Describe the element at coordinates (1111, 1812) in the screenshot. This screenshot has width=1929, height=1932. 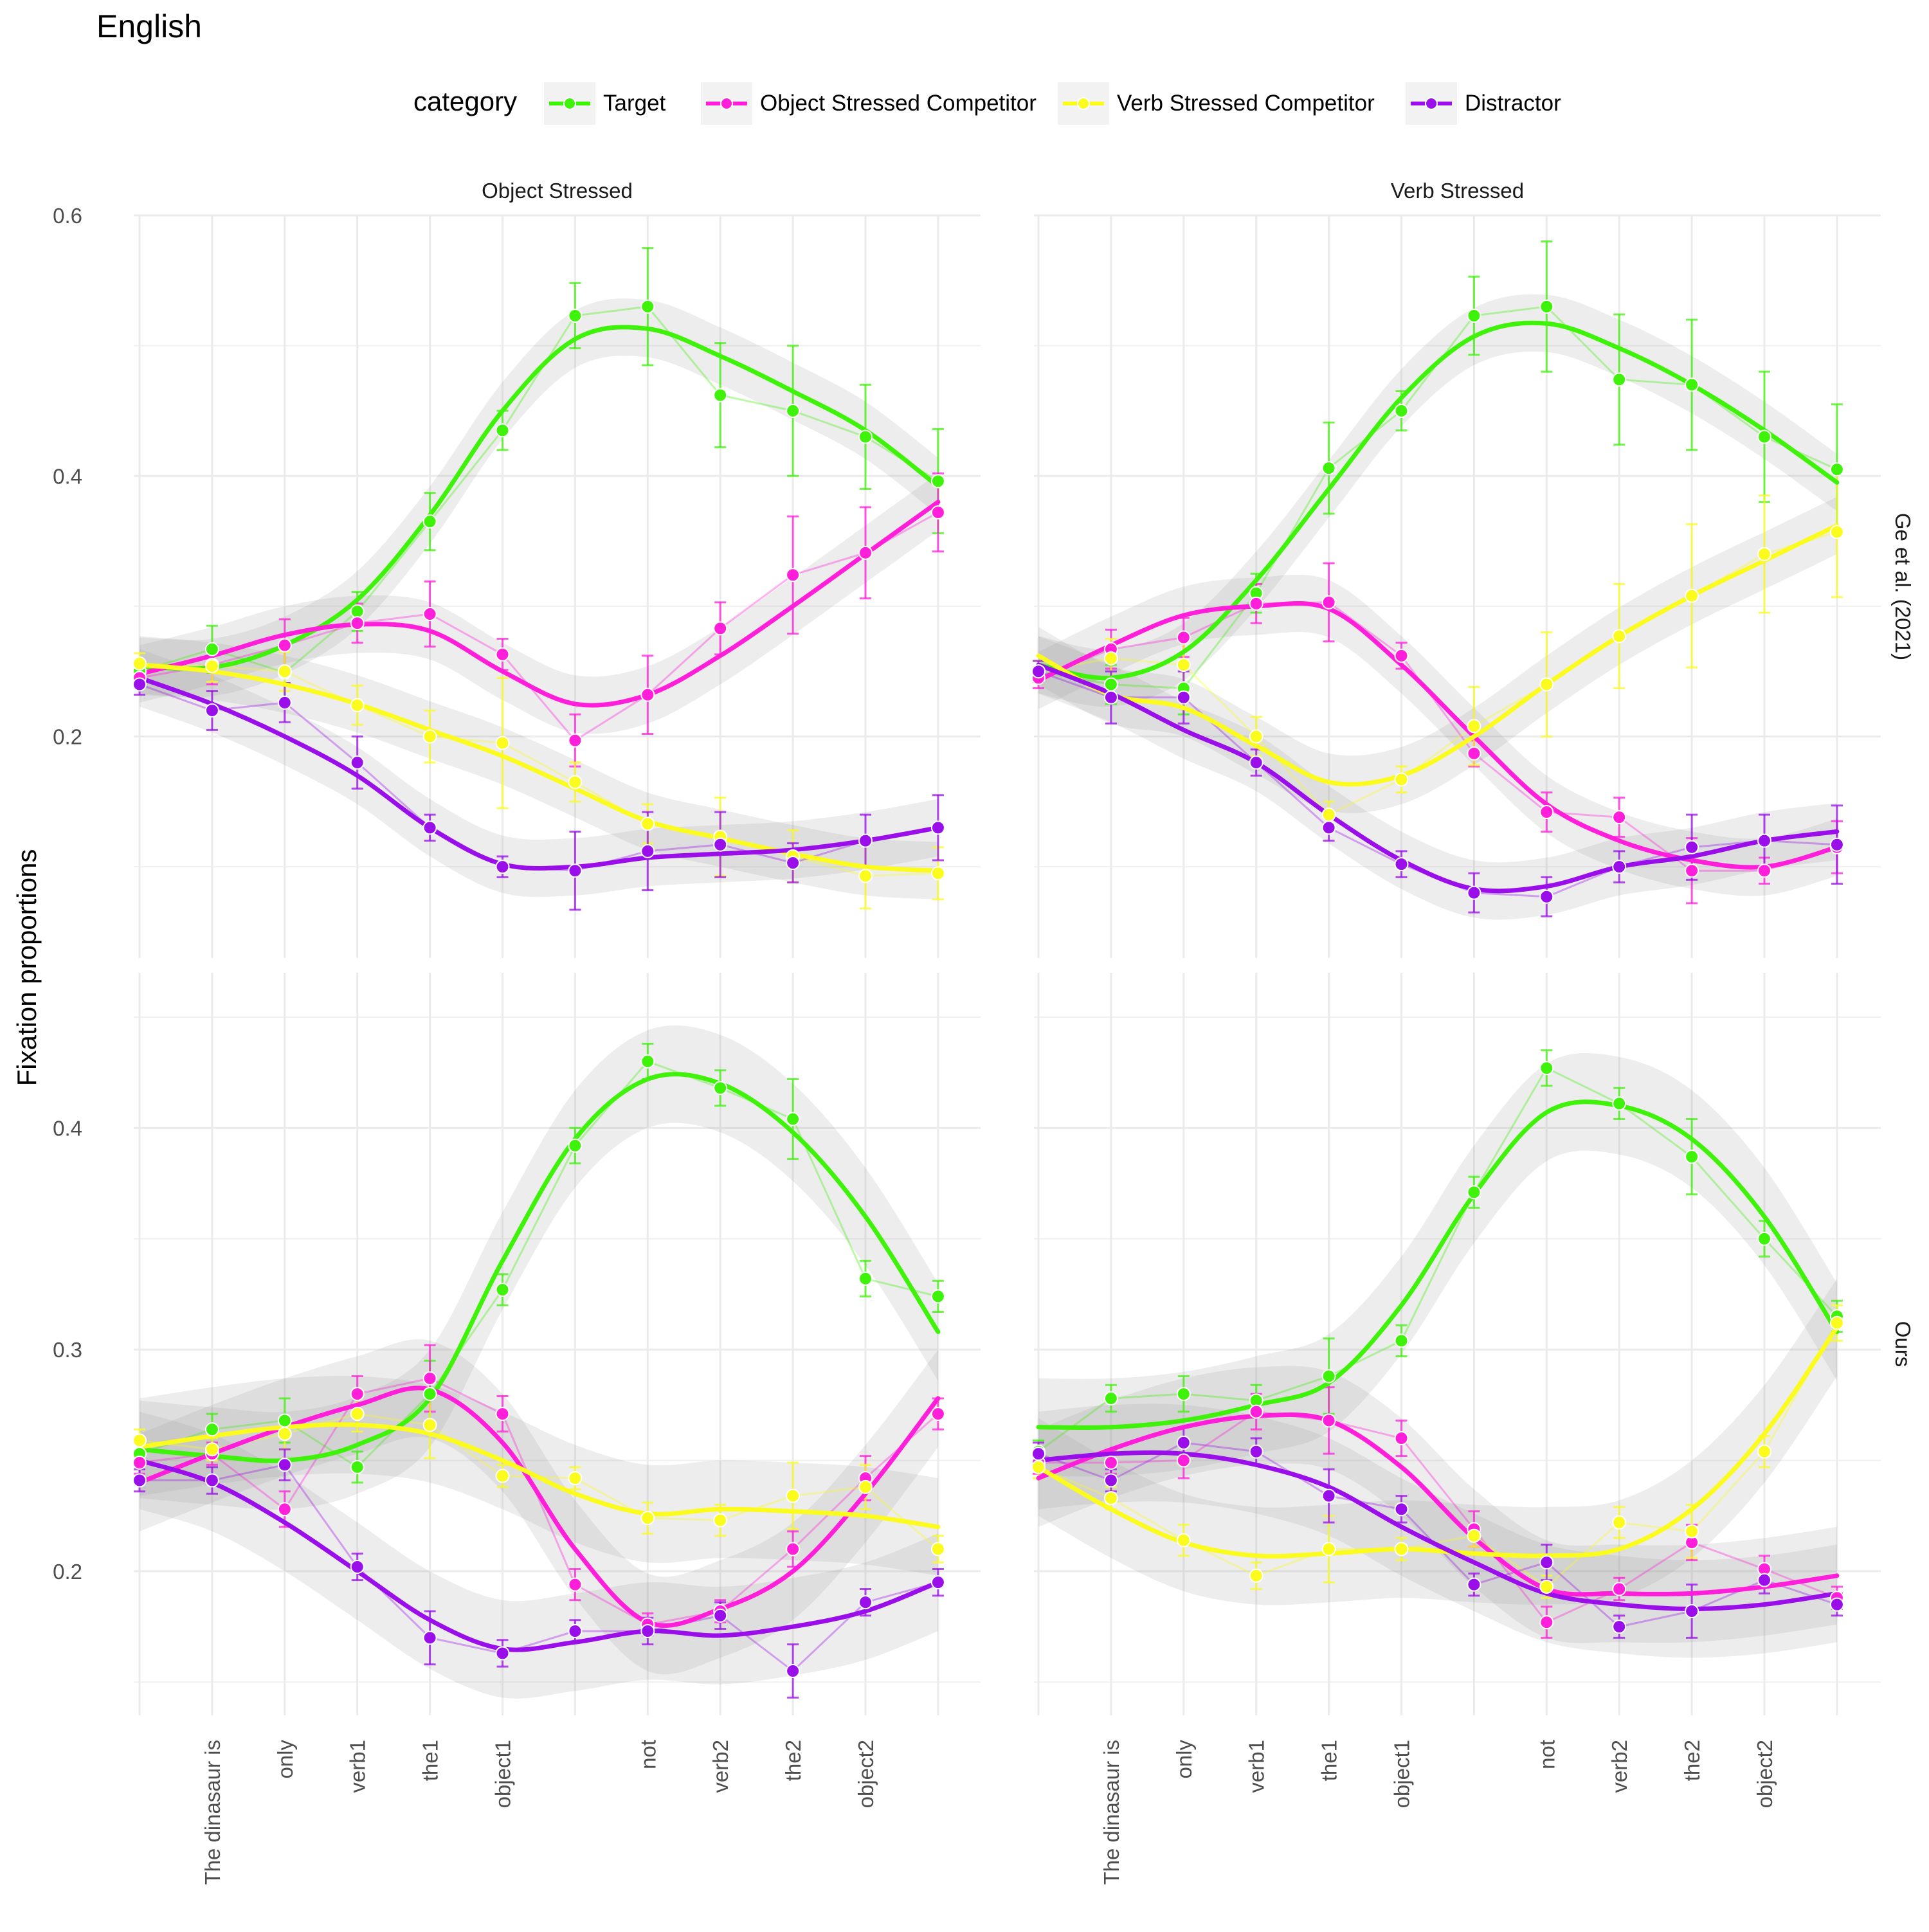
I see `x-tick-label: The dinasaur is` at that location.